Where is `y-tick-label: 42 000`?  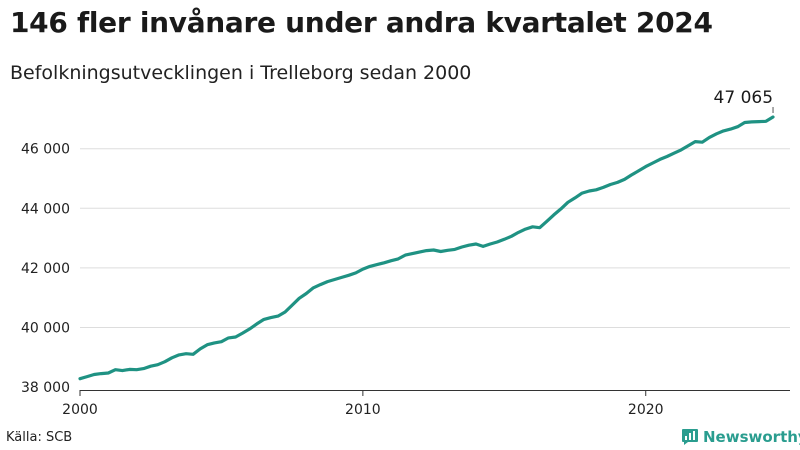
y-tick-label: 42 000 is located at coordinates (45, 269).